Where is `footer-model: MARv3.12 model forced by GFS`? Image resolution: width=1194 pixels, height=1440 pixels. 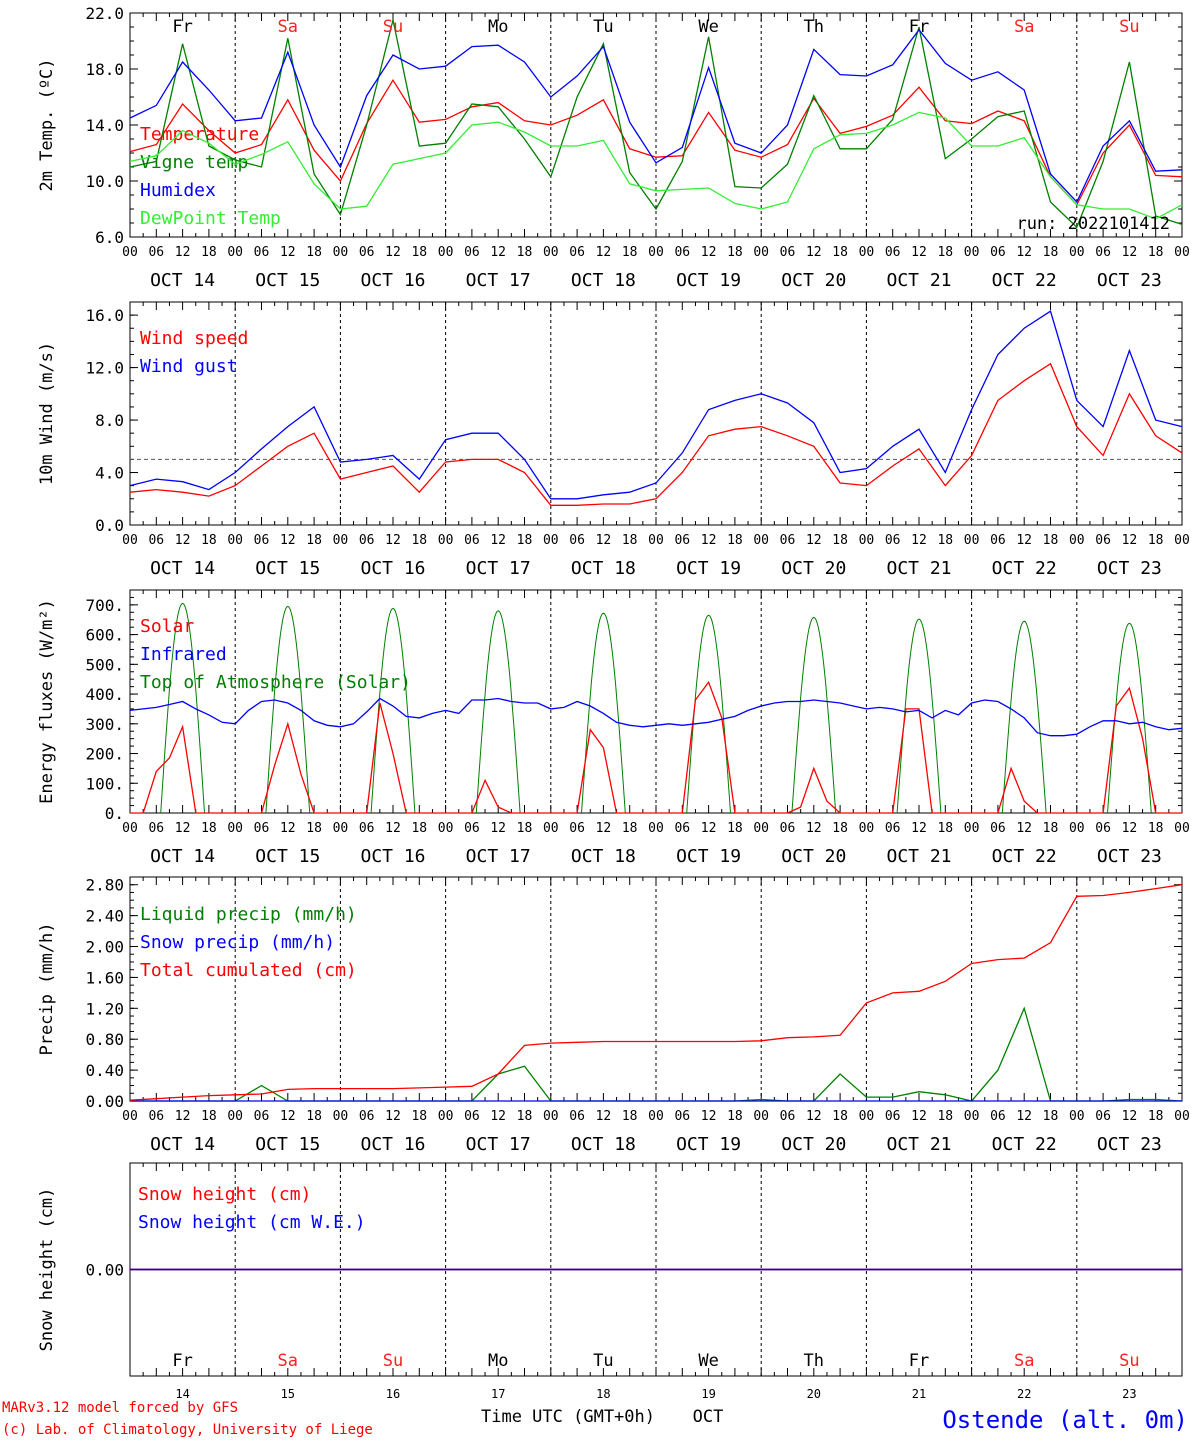 footer-model: MARv3.12 model forced by GFS is located at coordinates (120, 1408).